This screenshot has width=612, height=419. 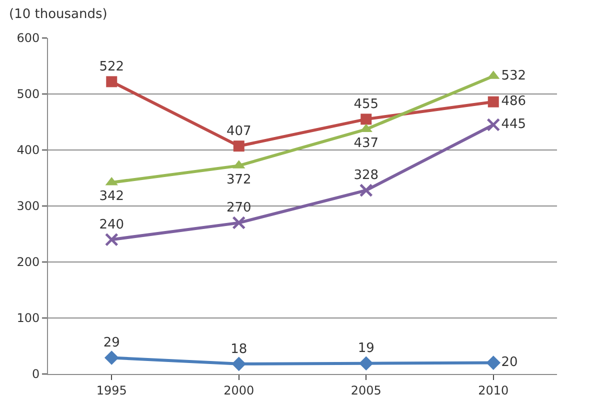 What do you see at coordinates (366, 143) in the screenshot?
I see `data-label: 437` at bounding box center [366, 143].